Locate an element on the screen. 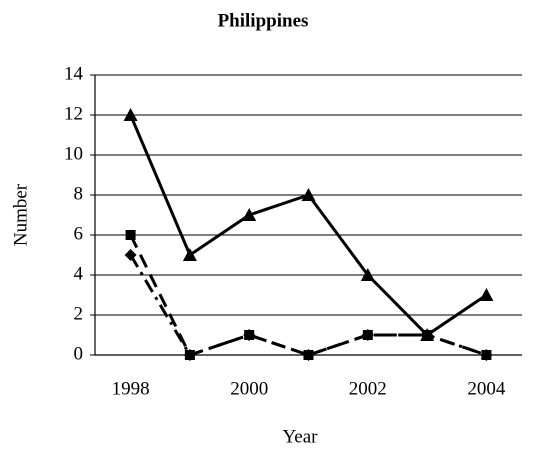  y-tick-label: 0 is located at coordinates (79, 353).